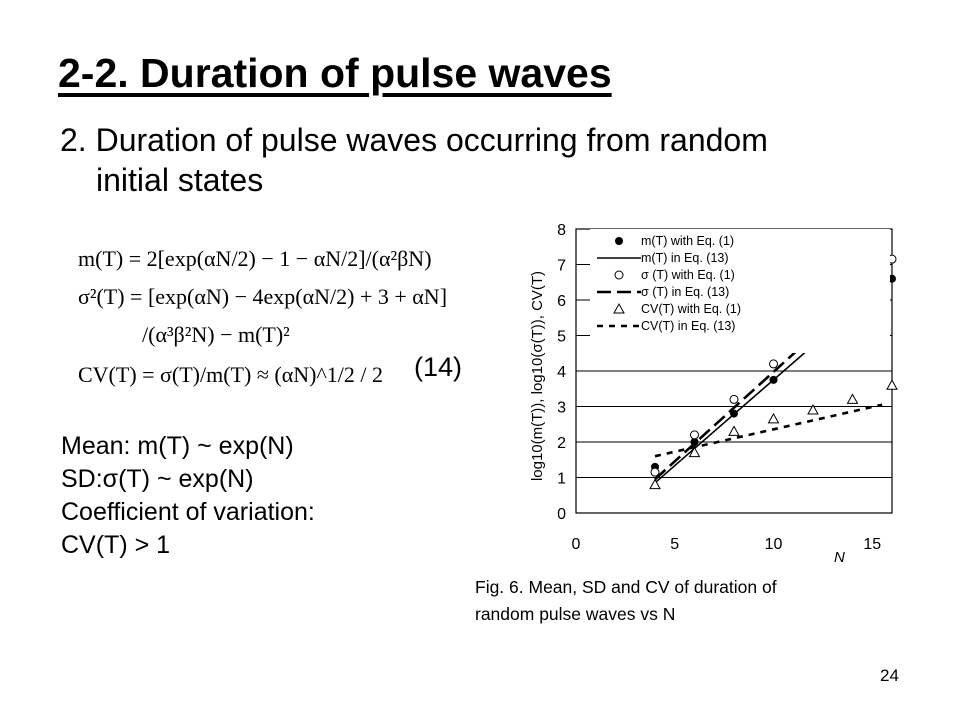 The height and width of the screenshot is (720, 960). What do you see at coordinates (561, 337) in the screenshot?
I see `y-tick-label: 5` at bounding box center [561, 337].